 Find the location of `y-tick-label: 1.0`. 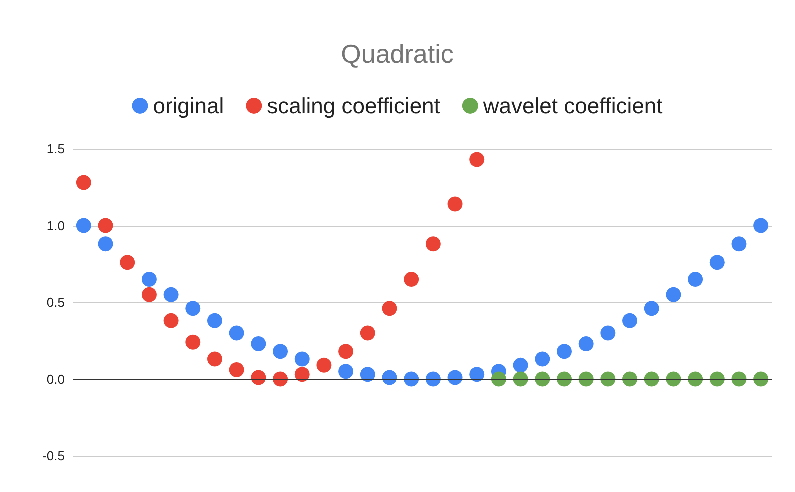

y-tick-label: 1.0 is located at coordinates (55, 226).